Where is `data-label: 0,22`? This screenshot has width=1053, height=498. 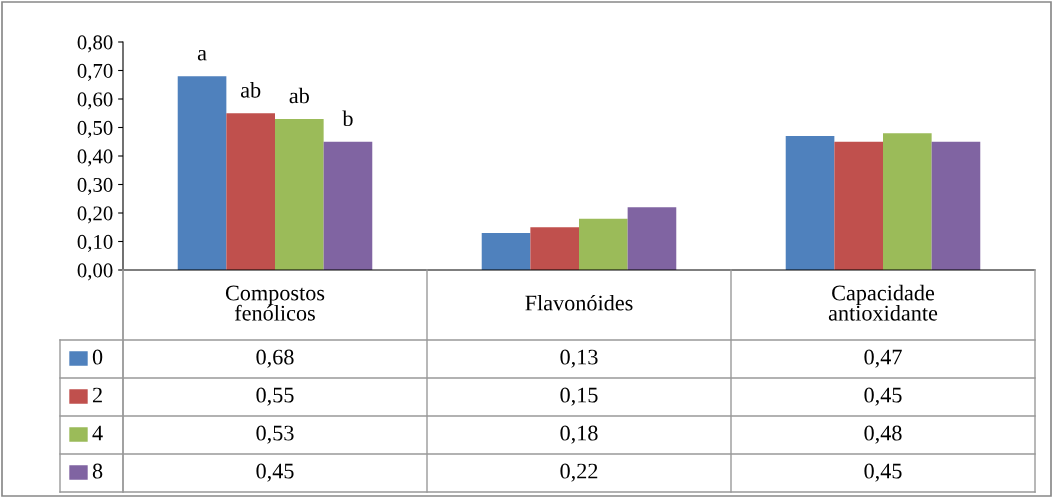
data-label: 0,22 is located at coordinates (579, 472).